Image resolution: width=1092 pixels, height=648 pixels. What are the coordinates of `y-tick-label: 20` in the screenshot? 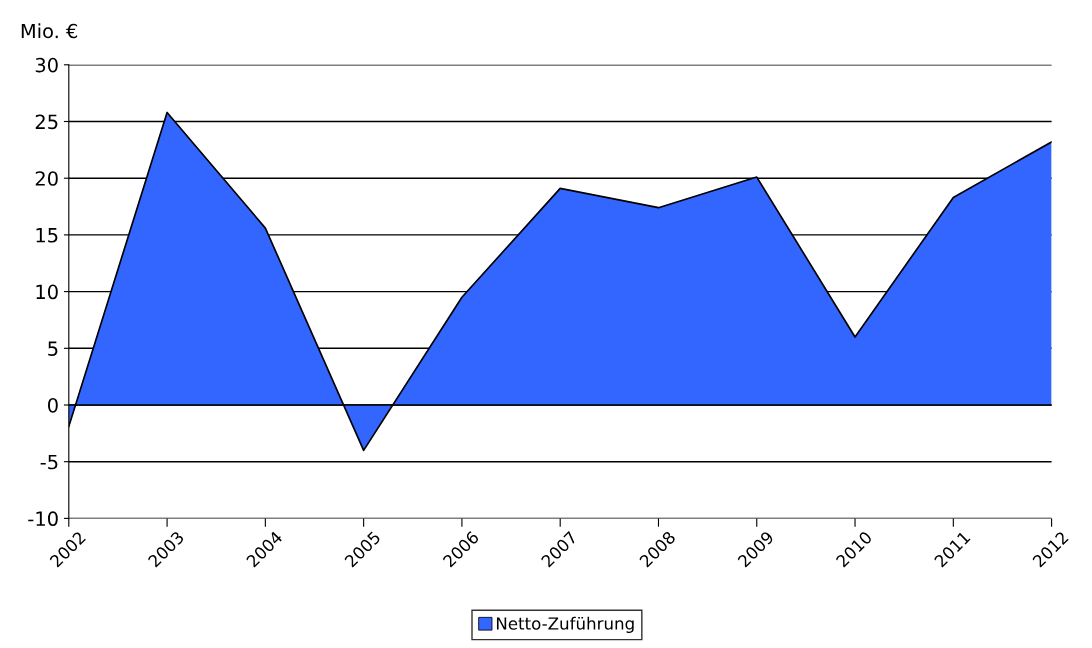 It's located at (46, 178).